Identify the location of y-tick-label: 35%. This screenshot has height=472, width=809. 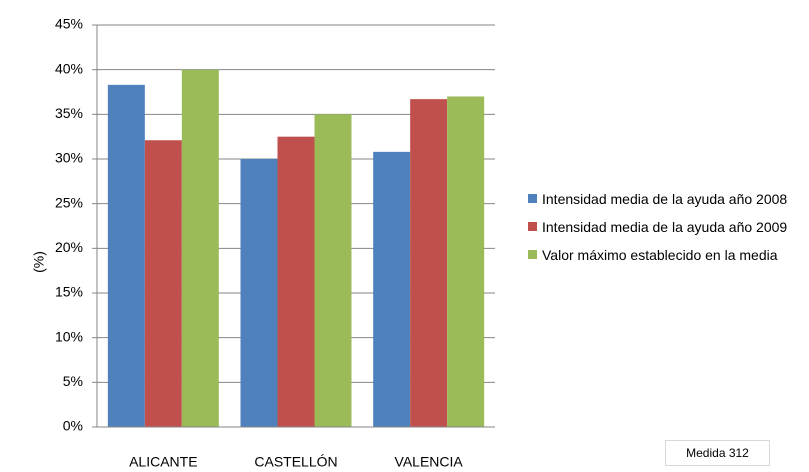
(69, 113).